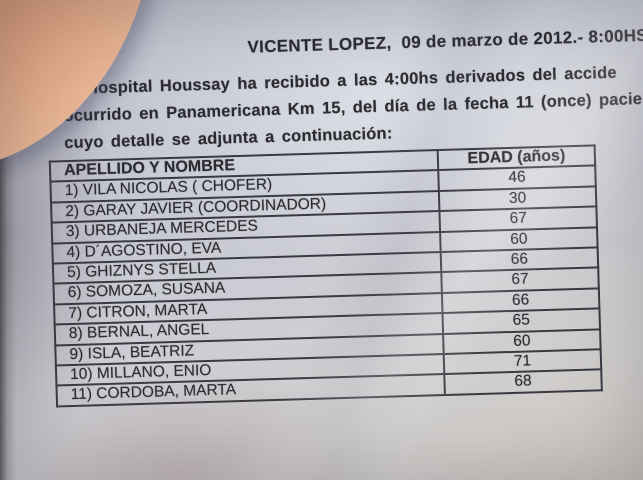  I want to click on patient-age-cell: 68, so click(523, 382).